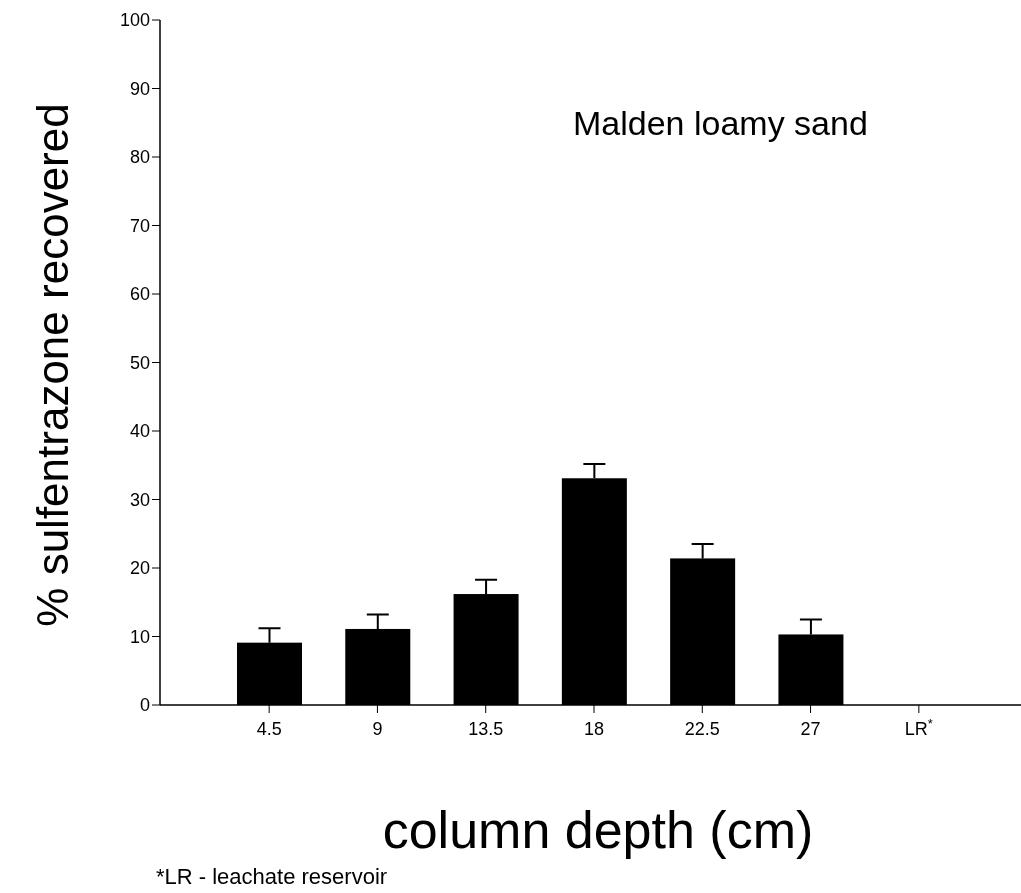 The height and width of the screenshot is (893, 1021). What do you see at coordinates (486, 729) in the screenshot?
I see `x-tick-label: 13.5` at bounding box center [486, 729].